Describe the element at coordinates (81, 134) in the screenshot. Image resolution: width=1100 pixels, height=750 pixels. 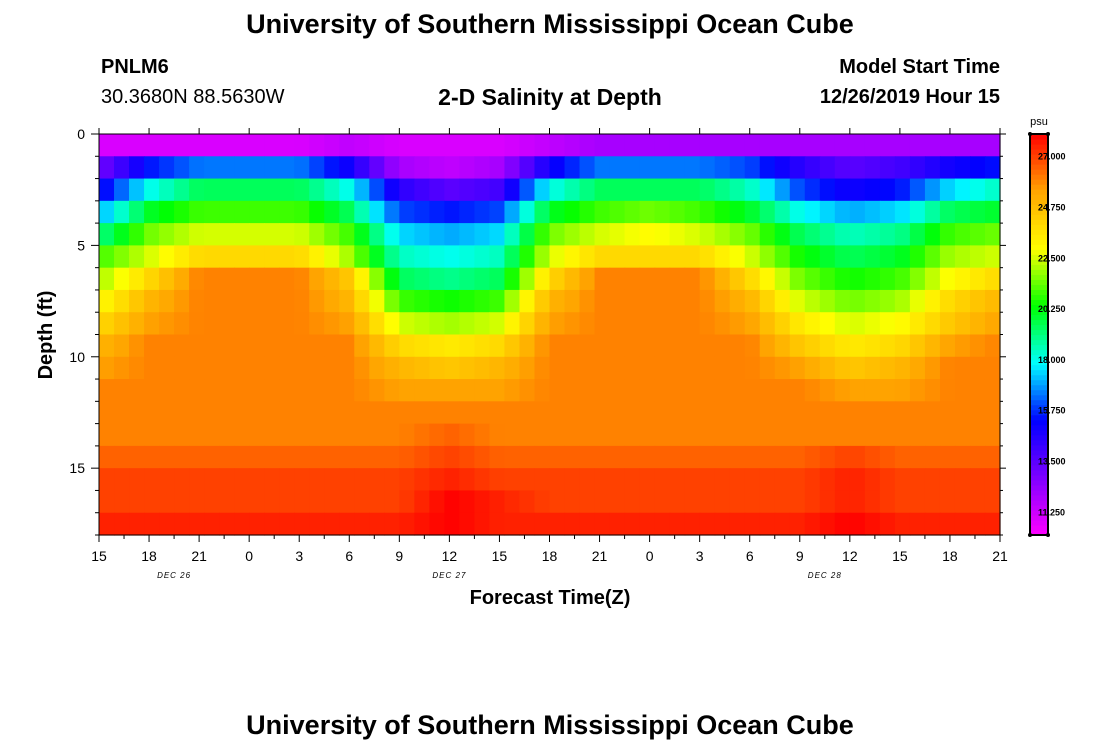
I see `y-tick-label: 0` at that location.